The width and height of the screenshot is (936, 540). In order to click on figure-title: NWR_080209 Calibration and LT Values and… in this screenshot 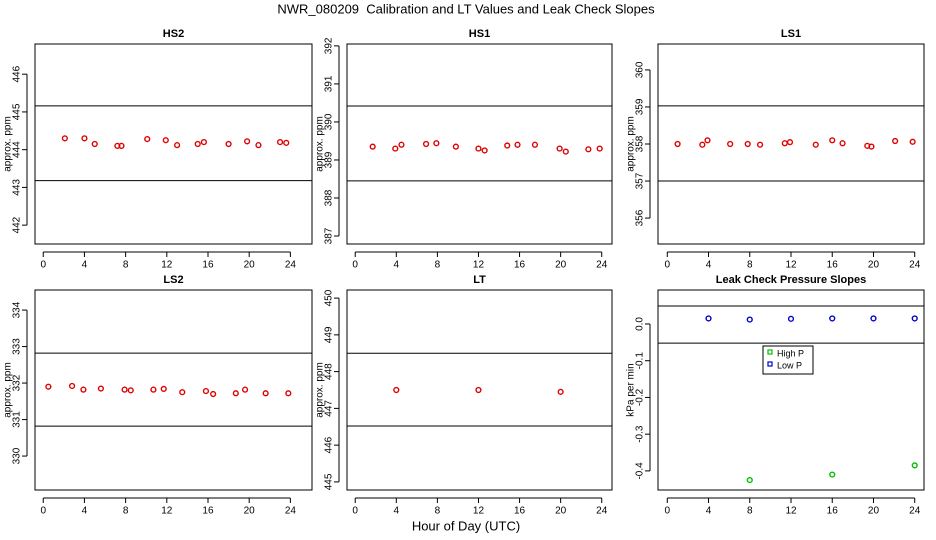, I will do `click(466, 8)`.